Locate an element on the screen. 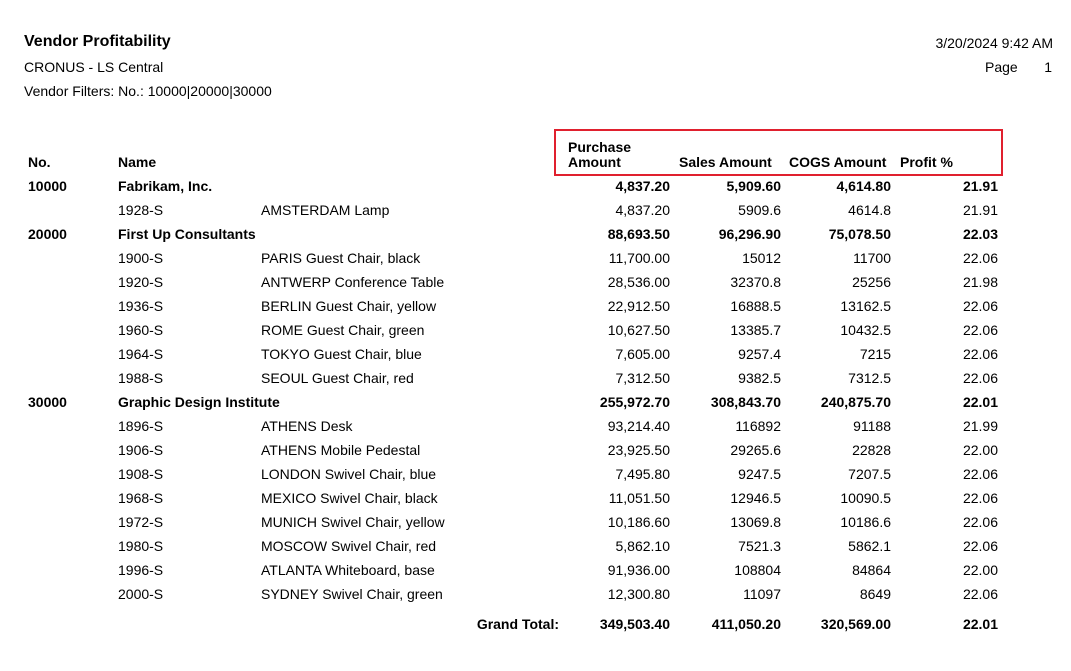  cogs-amount: 10090.5 is located at coordinates (865, 498).